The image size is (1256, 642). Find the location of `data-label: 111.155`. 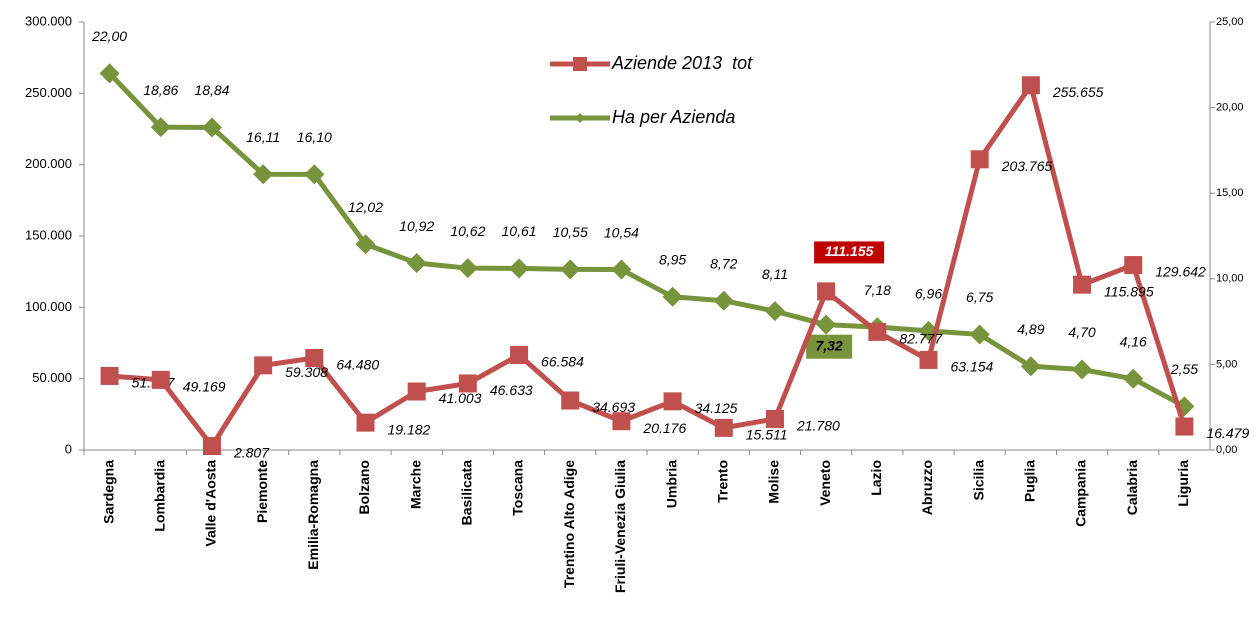

data-label: 111.155 is located at coordinates (849, 251).